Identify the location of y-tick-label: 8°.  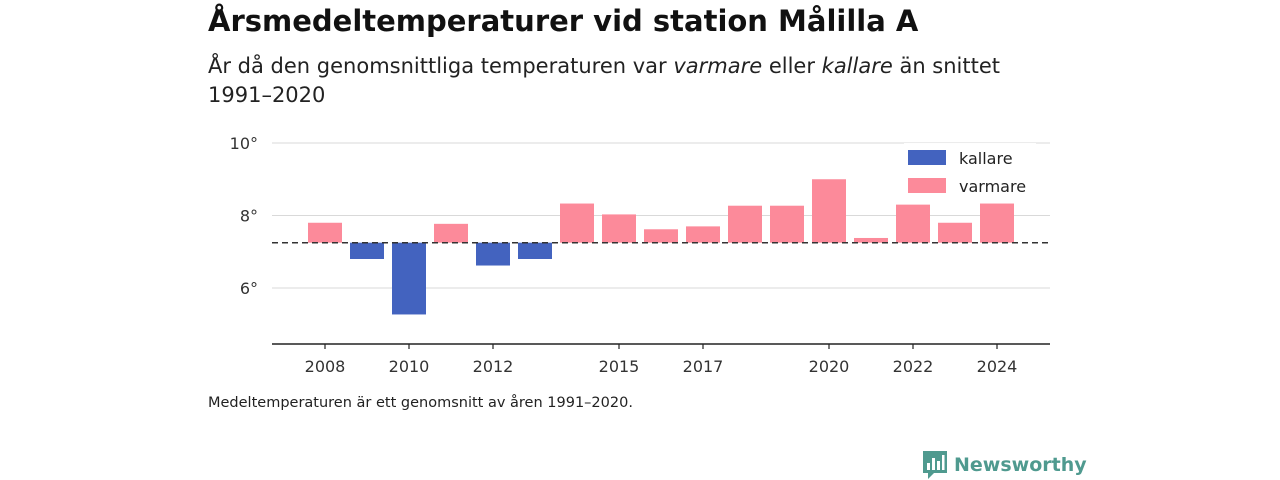
(249, 216).